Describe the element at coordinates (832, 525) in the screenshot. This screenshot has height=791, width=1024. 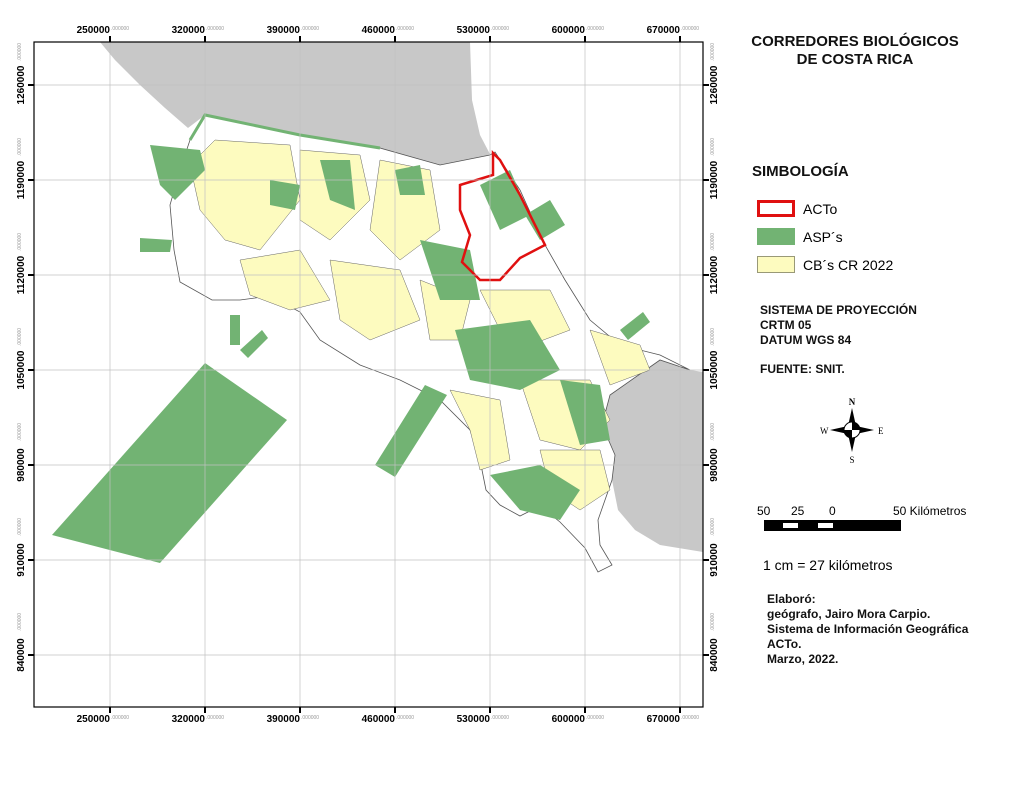
I see `scale-bar` at that location.